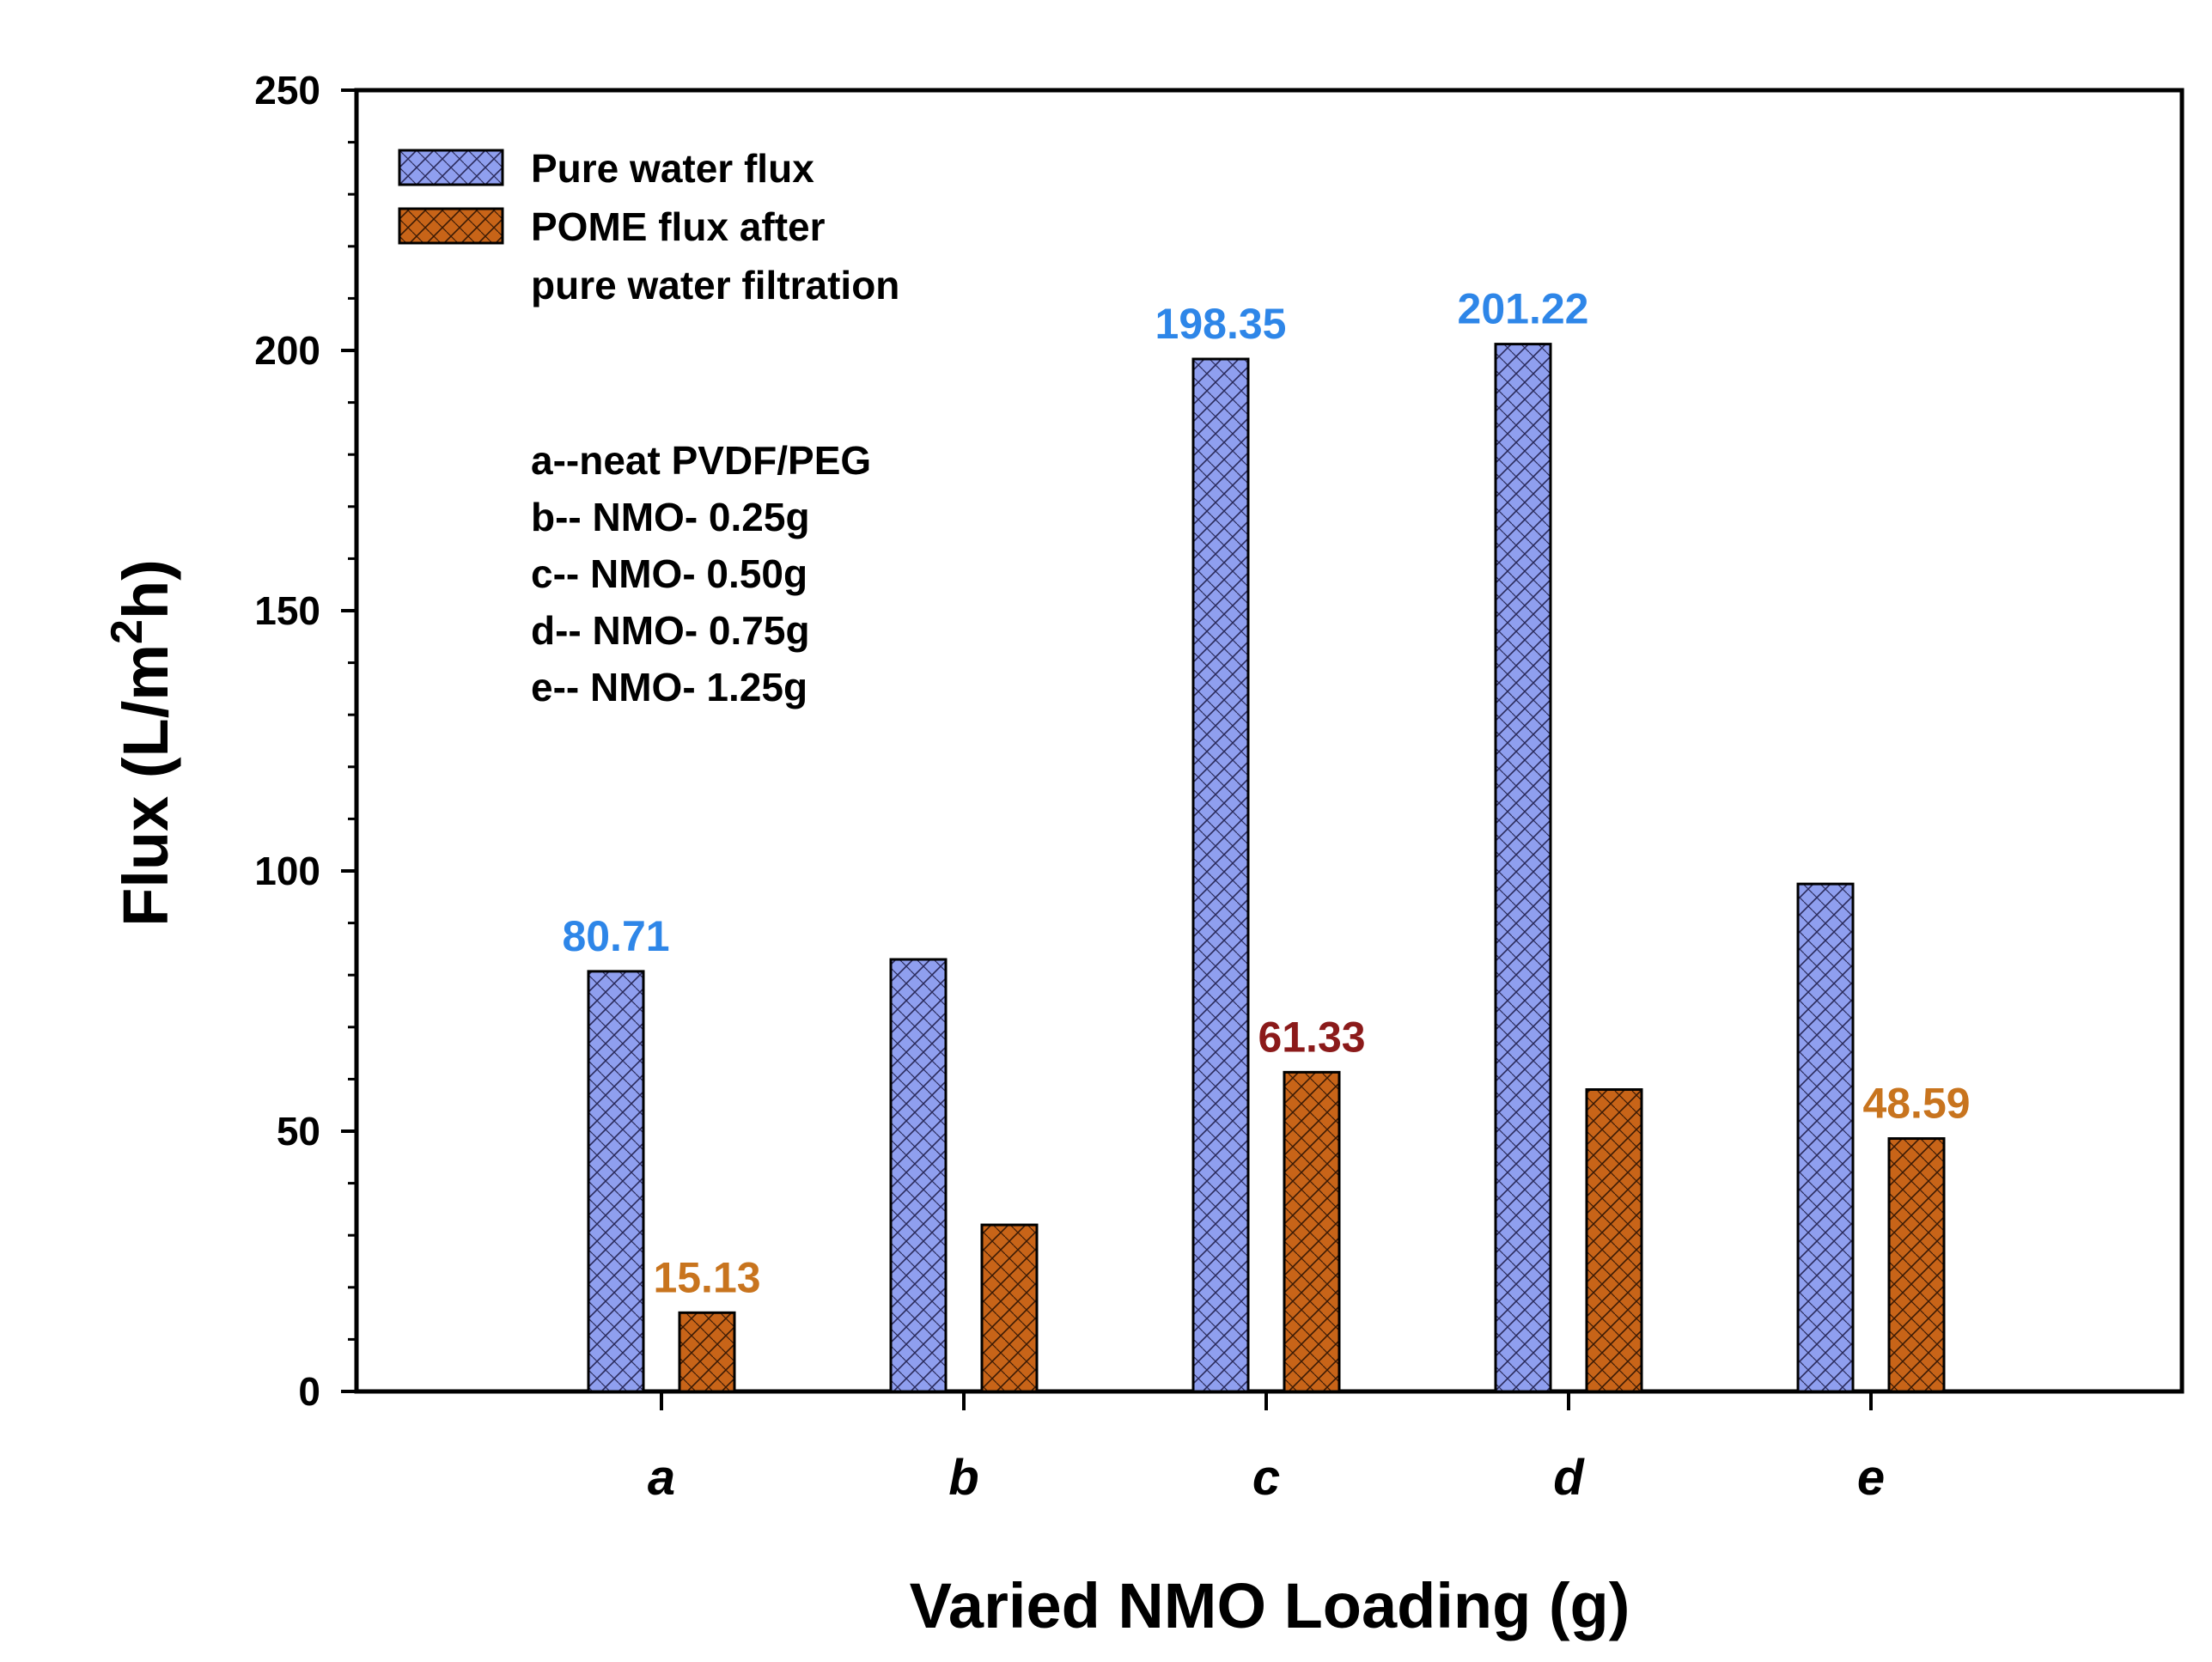 The height and width of the screenshot is (1662, 2212). I want to click on x-tick-label-c: c, so click(1266, 1478).